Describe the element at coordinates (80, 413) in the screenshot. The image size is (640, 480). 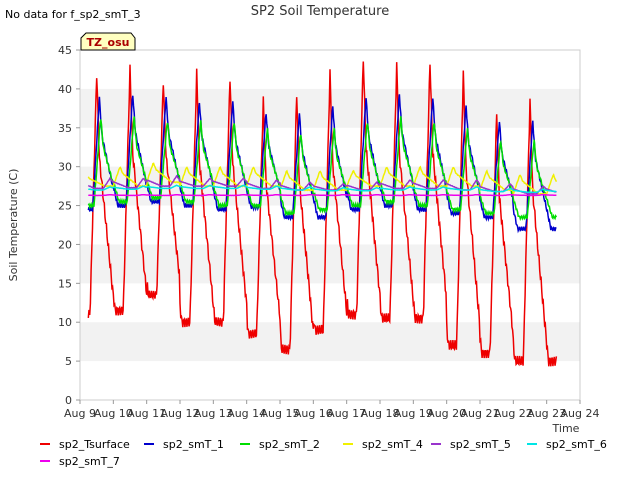
I see `x-tick-label: Aug 9` at that location.